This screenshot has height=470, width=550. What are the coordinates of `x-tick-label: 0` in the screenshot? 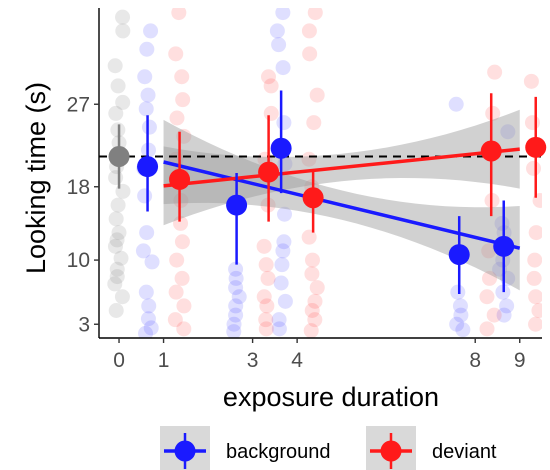 It's located at (119, 360).